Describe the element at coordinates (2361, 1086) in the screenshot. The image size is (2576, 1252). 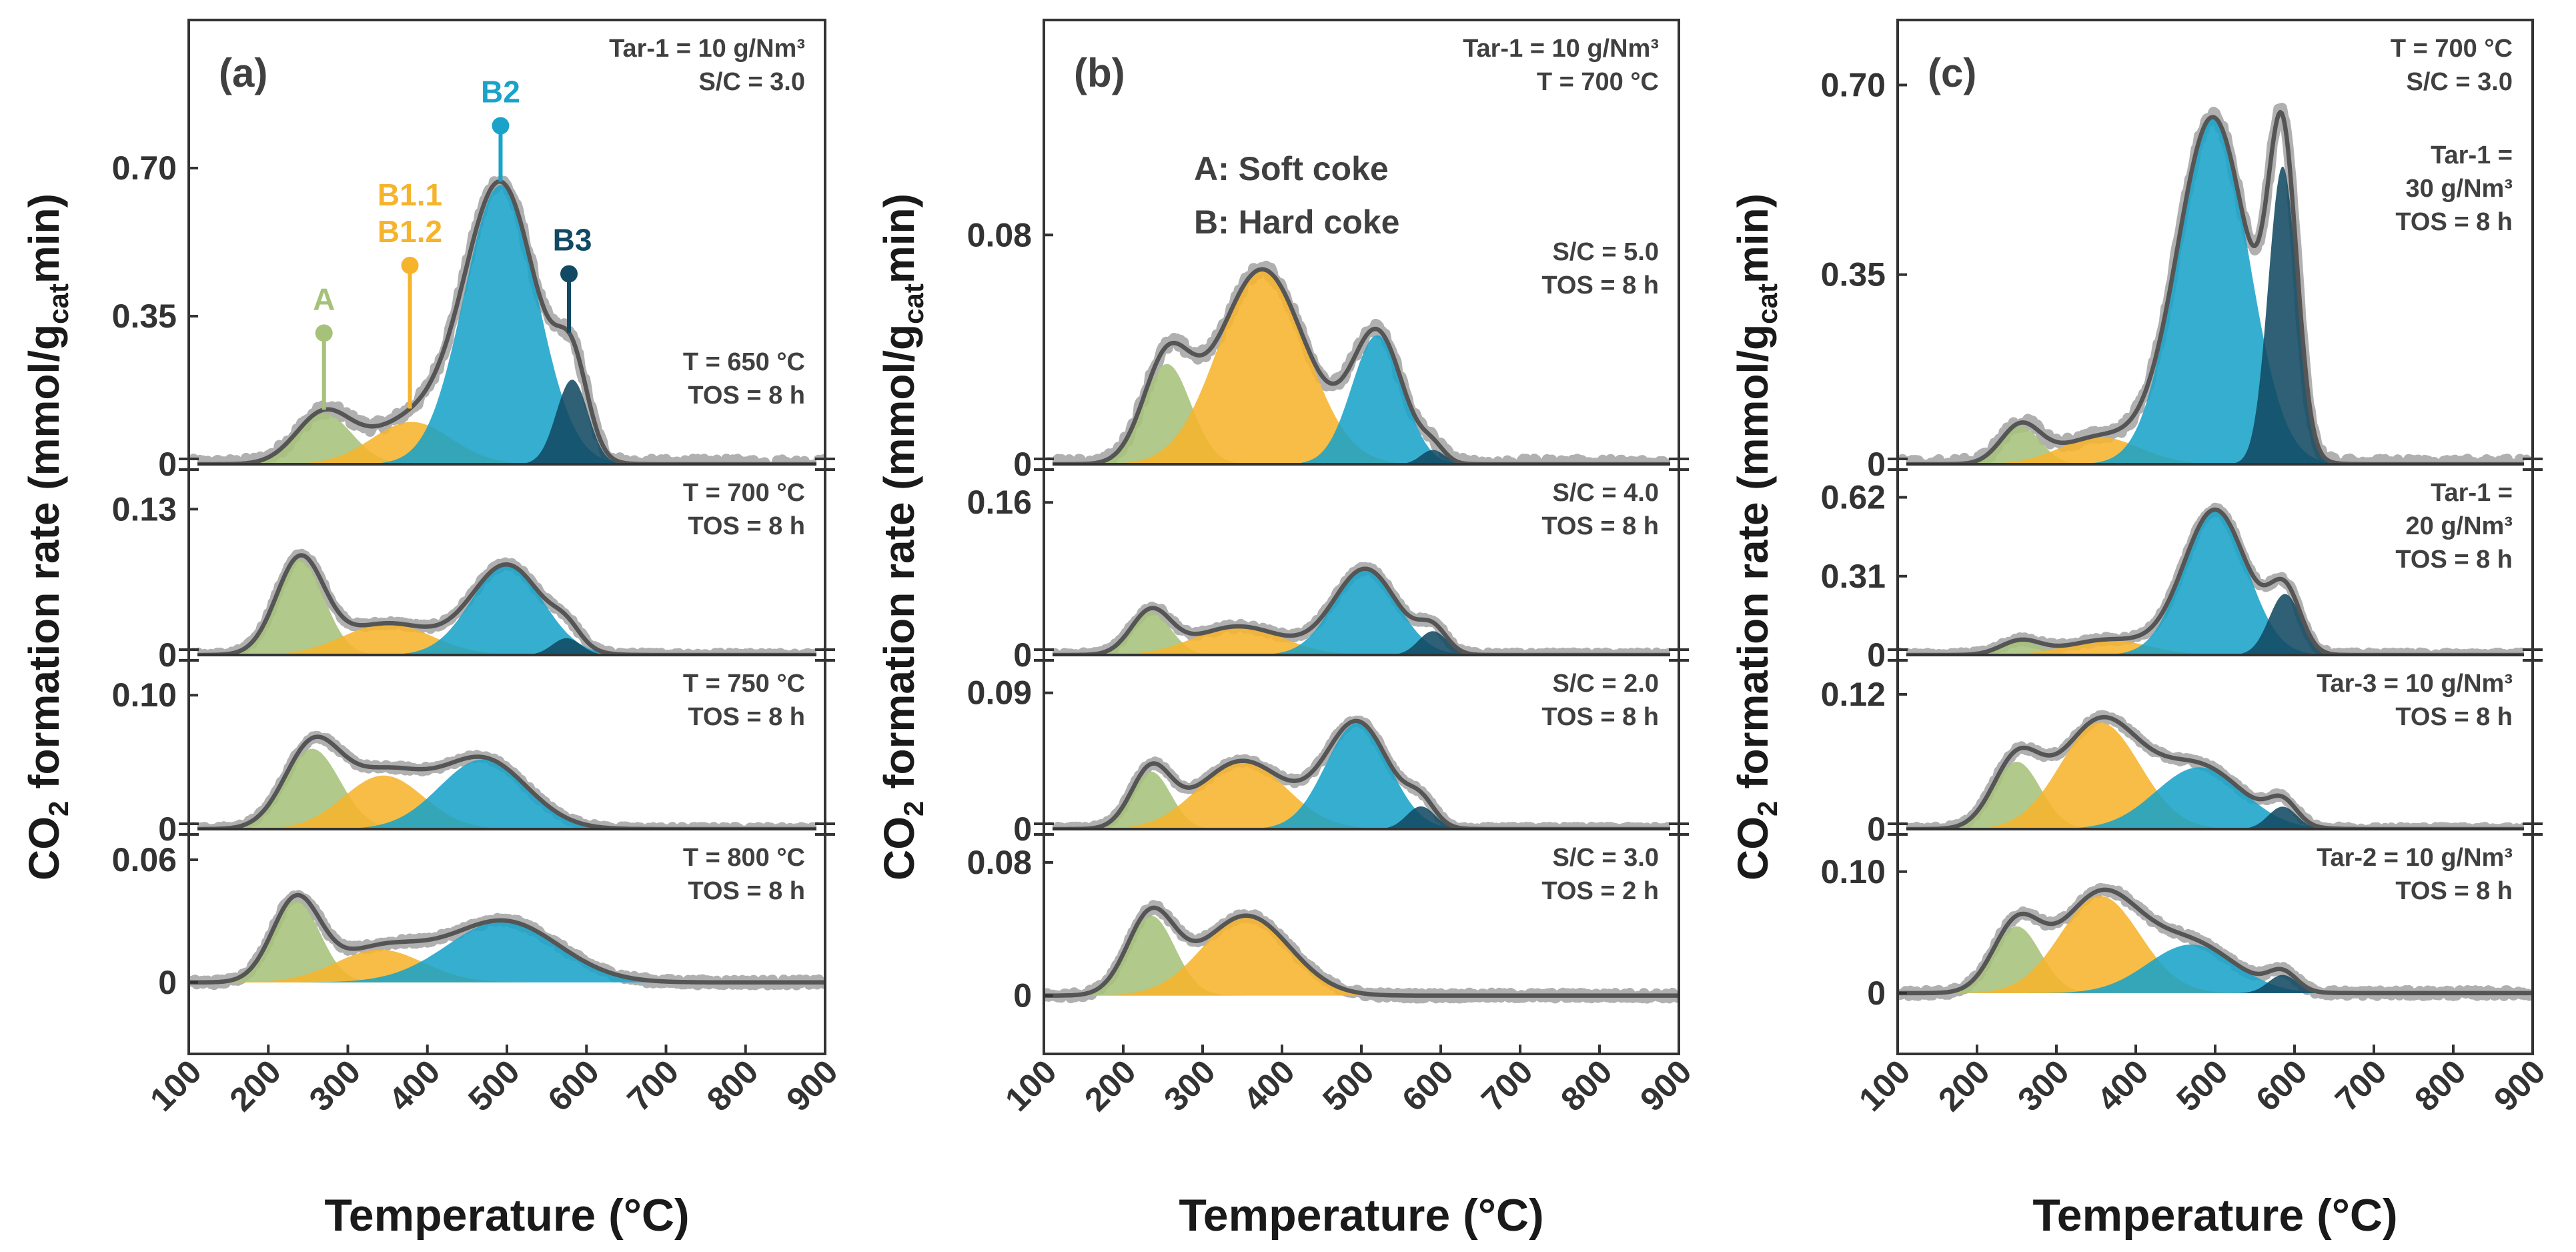
I see `x-tick-label: 700` at that location.